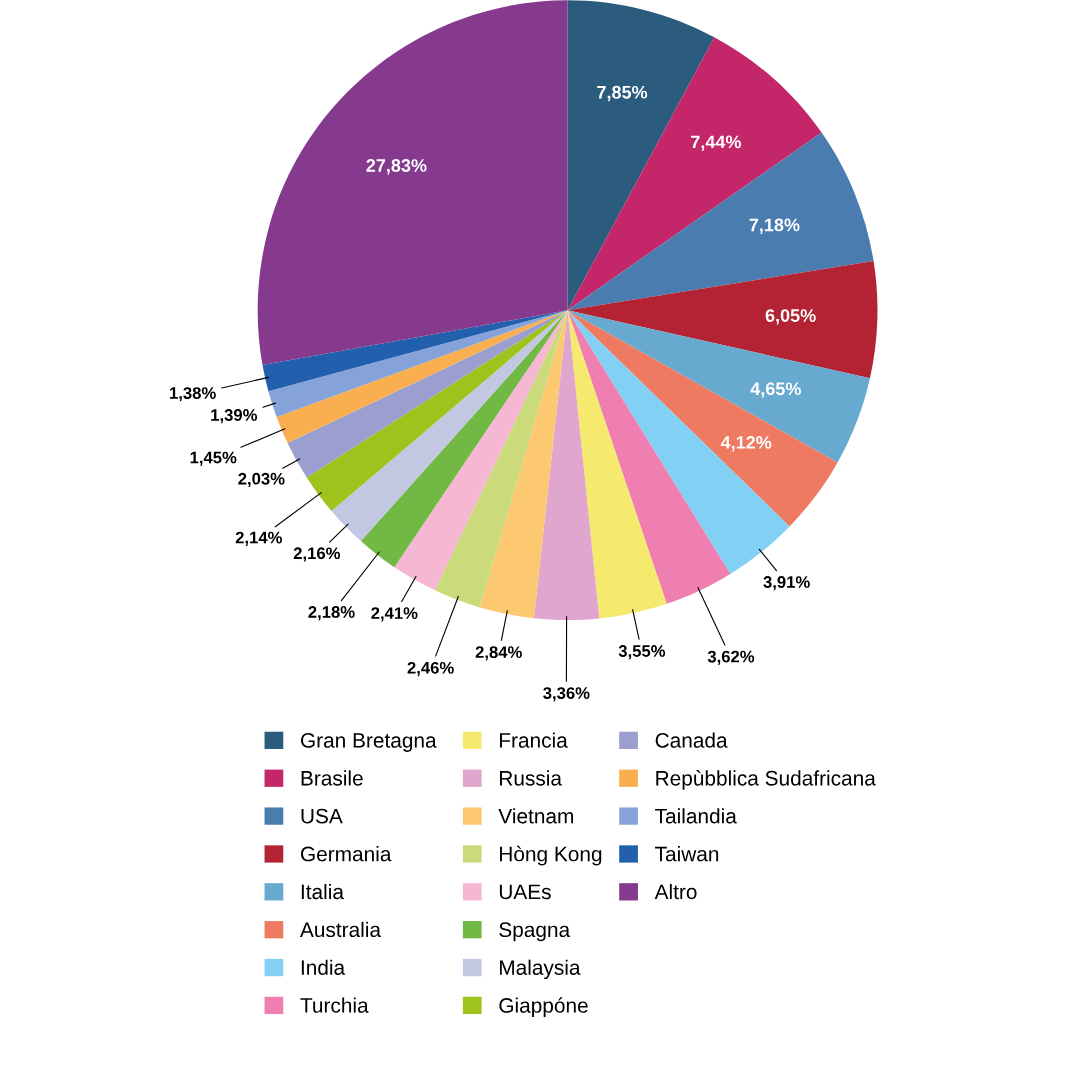 The image size is (1078, 1077). What do you see at coordinates (716, 143) in the screenshot?
I see `data-label: 7,44%` at bounding box center [716, 143].